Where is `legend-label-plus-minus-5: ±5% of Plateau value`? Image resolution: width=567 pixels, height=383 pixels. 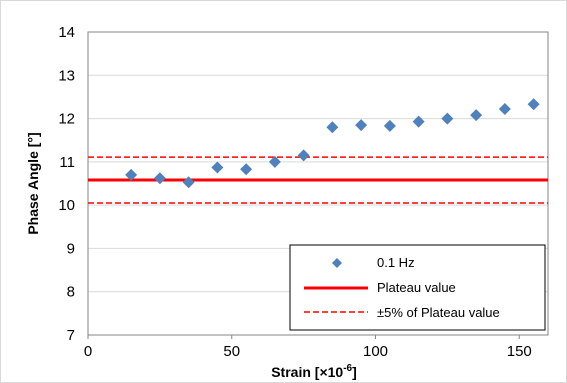
legend-label-plus-minus-5: ±5% of Plateau value is located at coordinates (438, 312).